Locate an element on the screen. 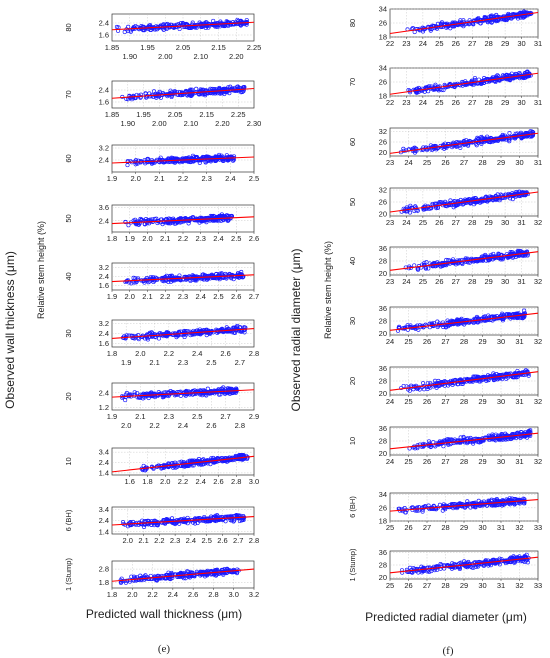 The image size is (550, 658). x-tick-label-lower: 2.3 is located at coordinates (183, 362).